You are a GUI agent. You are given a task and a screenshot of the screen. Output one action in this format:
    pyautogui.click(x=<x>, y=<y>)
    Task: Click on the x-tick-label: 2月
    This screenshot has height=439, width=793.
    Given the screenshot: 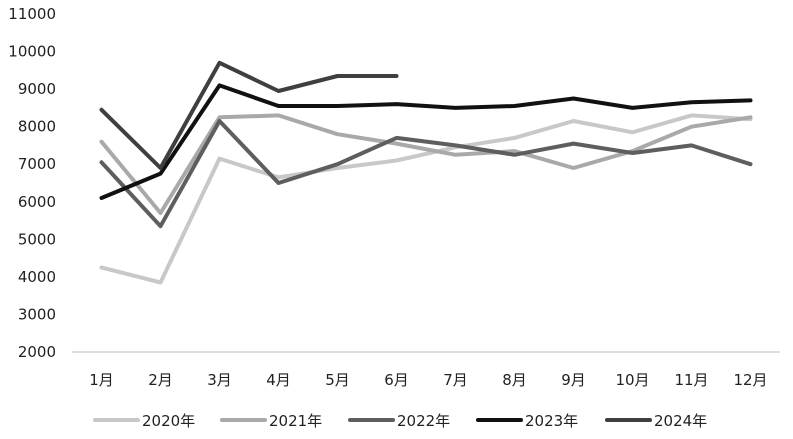 What is the action you would take?
    pyautogui.click(x=160, y=380)
    